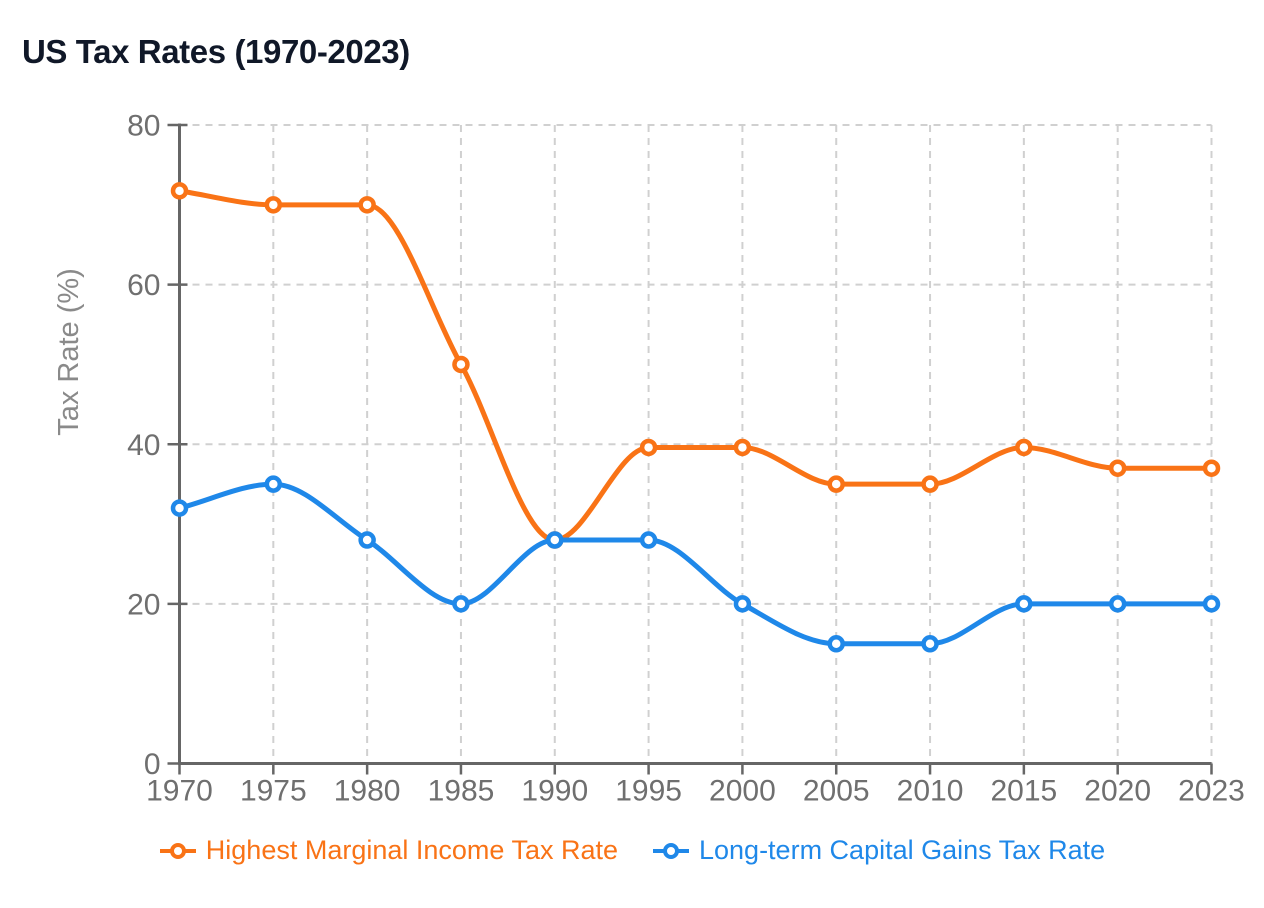 Image resolution: width=1264 pixels, height=908 pixels. What do you see at coordinates (1024, 447) in the screenshot?
I see `data-point-0-2015` at bounding box center [1024, 447].